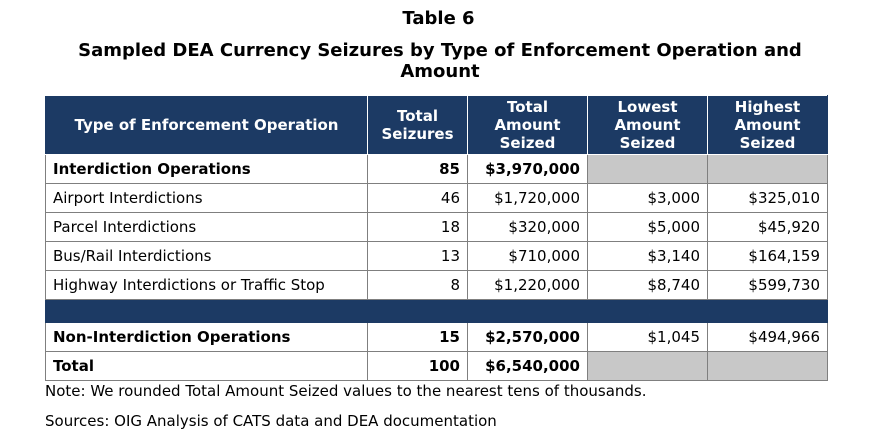 The height and width of the screenshot is (442, 877). What do you see at coordinates (417, 227) in the screenshot?
I see `cell-total-seizures: 18` at bounding box center [417, 227].